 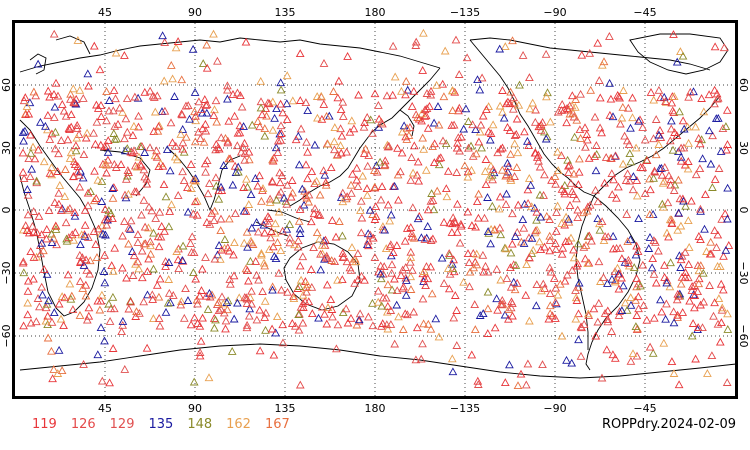 What do you see at coordinates (6, 148) in the screenshot?
I see `left-lat-label: 30` at bounding box center [6, 148].